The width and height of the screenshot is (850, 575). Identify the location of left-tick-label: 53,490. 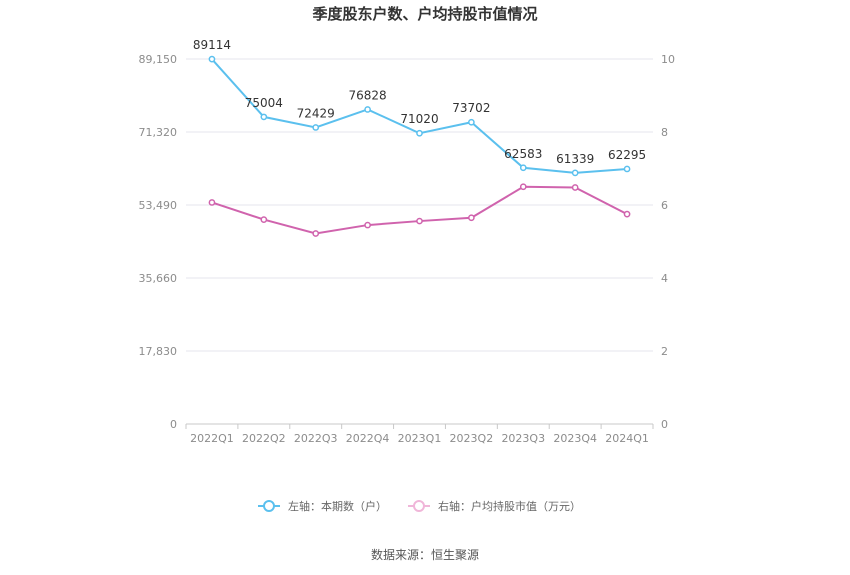
(158, 205).